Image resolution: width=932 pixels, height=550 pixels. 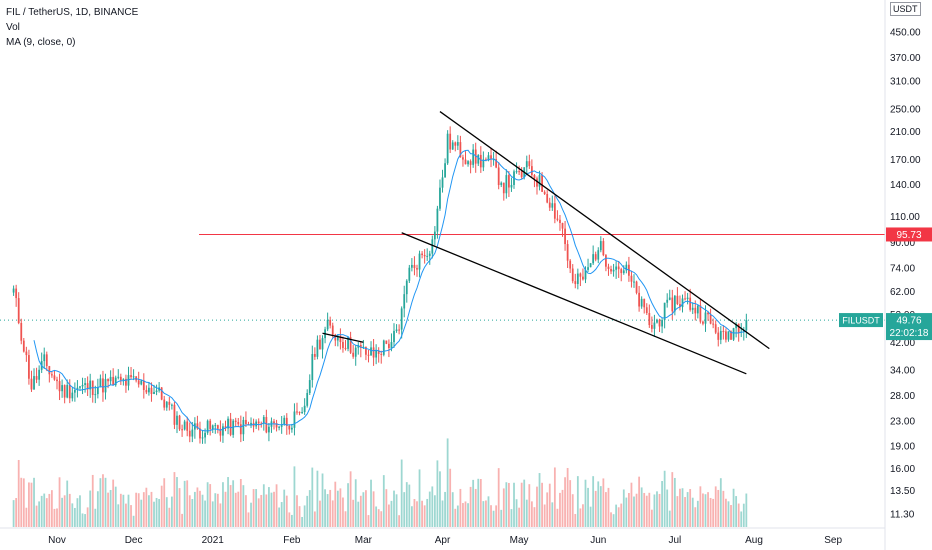 I want to click on time-axis-label: Apr, so click(x=443, y=540).